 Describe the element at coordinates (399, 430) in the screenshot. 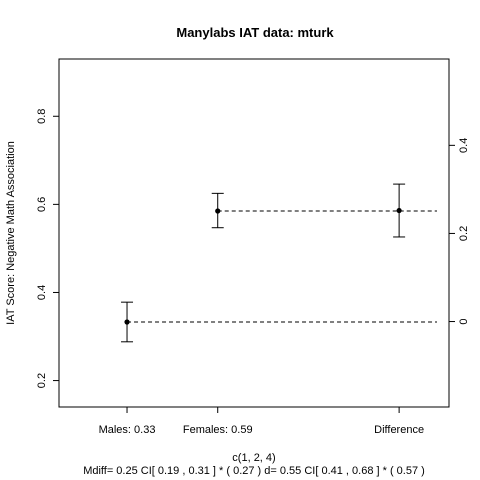

I see `x-tick-label: Difference` at that location.